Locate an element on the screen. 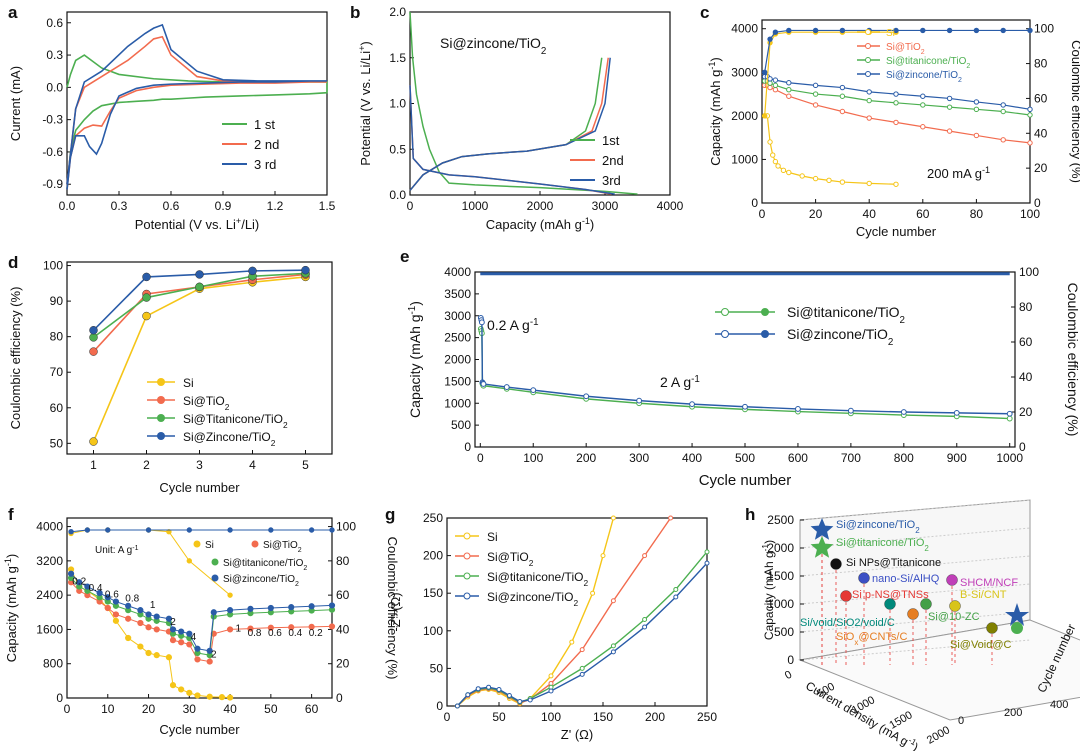 The image size is (1080, 751). y2-tick-label: 80 is located at coordinates (1041, 64).